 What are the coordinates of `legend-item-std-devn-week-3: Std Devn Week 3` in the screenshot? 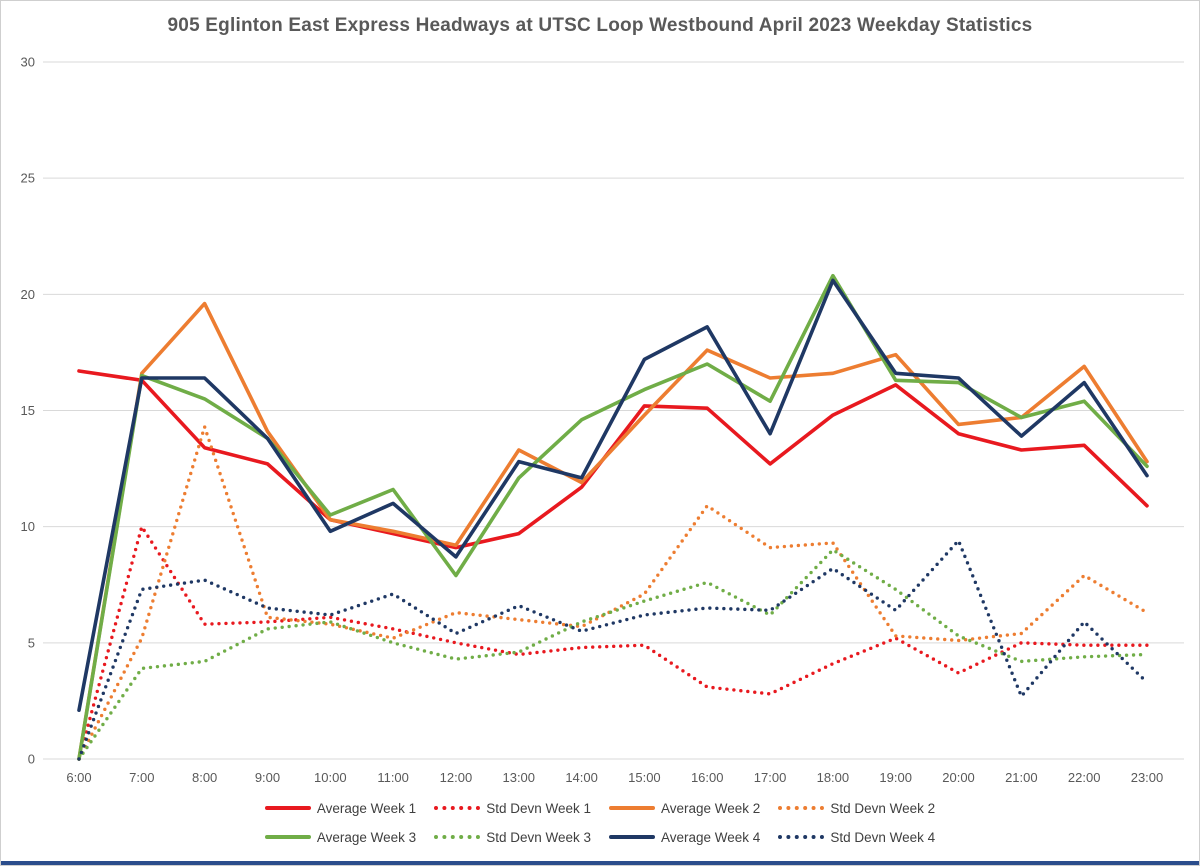 It's located at (512, 837).